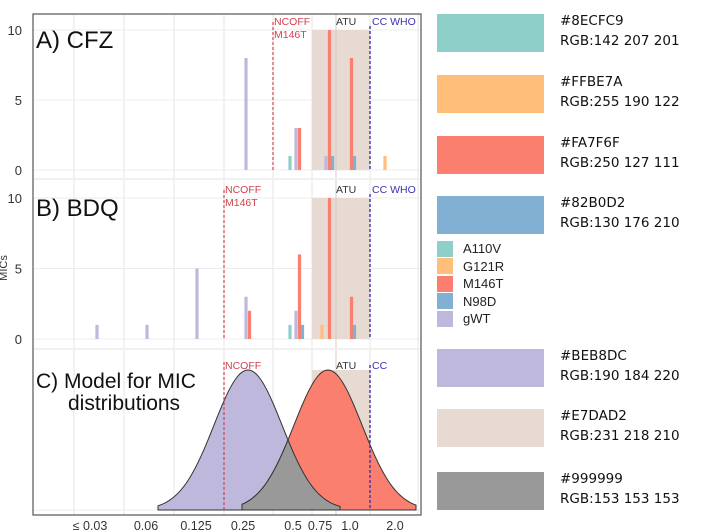 The height and width of the screenshot is (532, 720). What do you see at coordinates (480, 301) in the screenshot?
I see `legend-label: N98D` at bounding box center [480, 301].